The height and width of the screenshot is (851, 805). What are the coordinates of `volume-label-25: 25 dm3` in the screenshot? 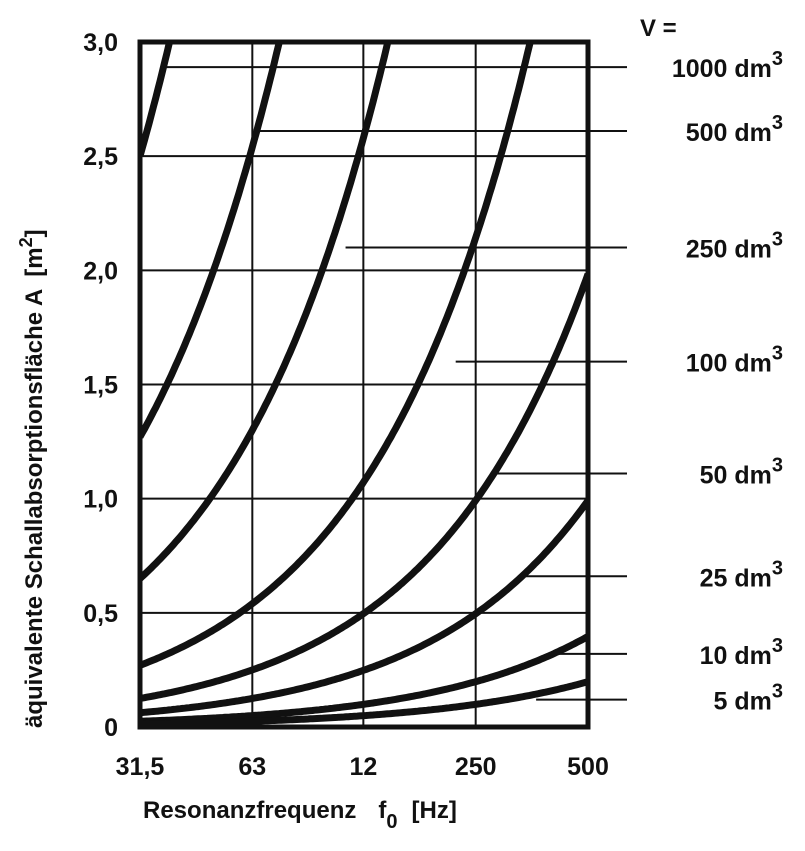 It's located at (741, 574).